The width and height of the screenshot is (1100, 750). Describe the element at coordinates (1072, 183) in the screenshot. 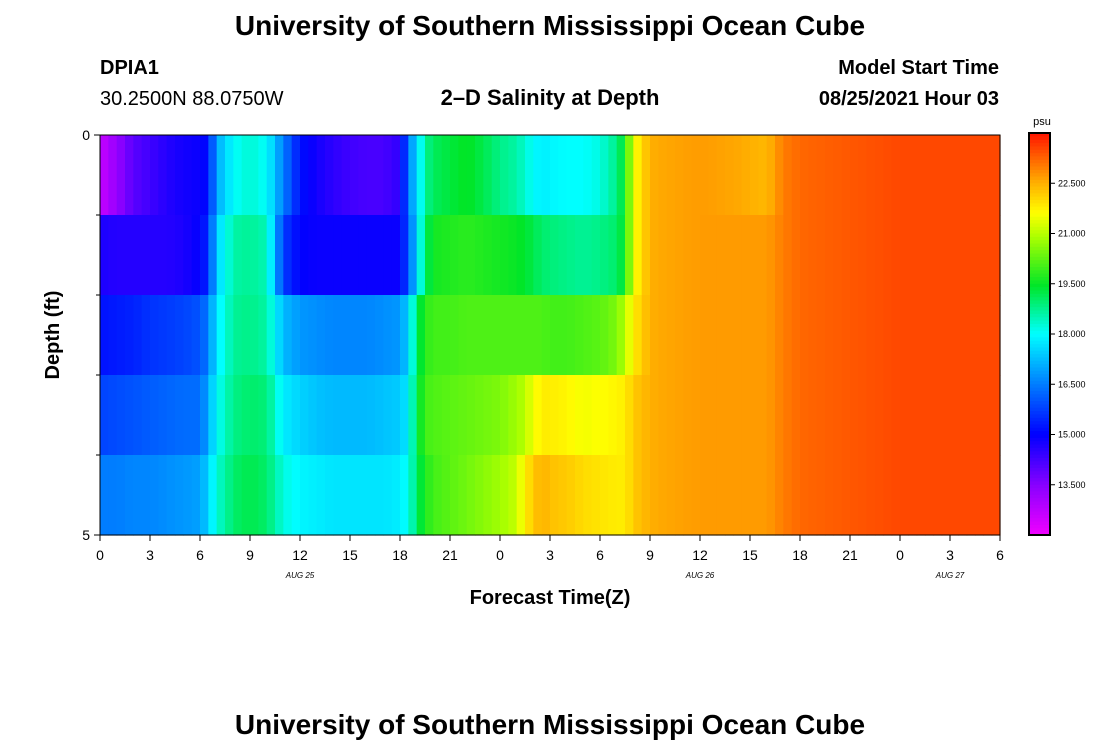

I see `colorbar-tick-label: 22.500` at that location.